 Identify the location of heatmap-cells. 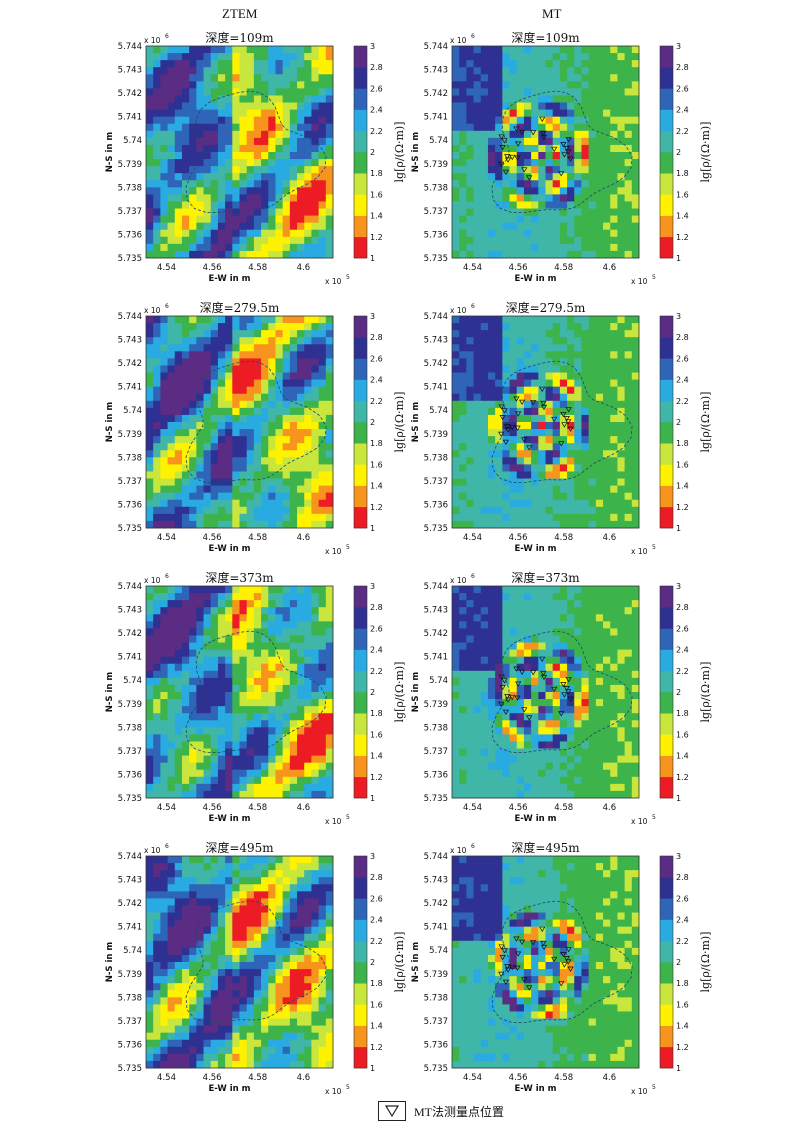
(546, 152).